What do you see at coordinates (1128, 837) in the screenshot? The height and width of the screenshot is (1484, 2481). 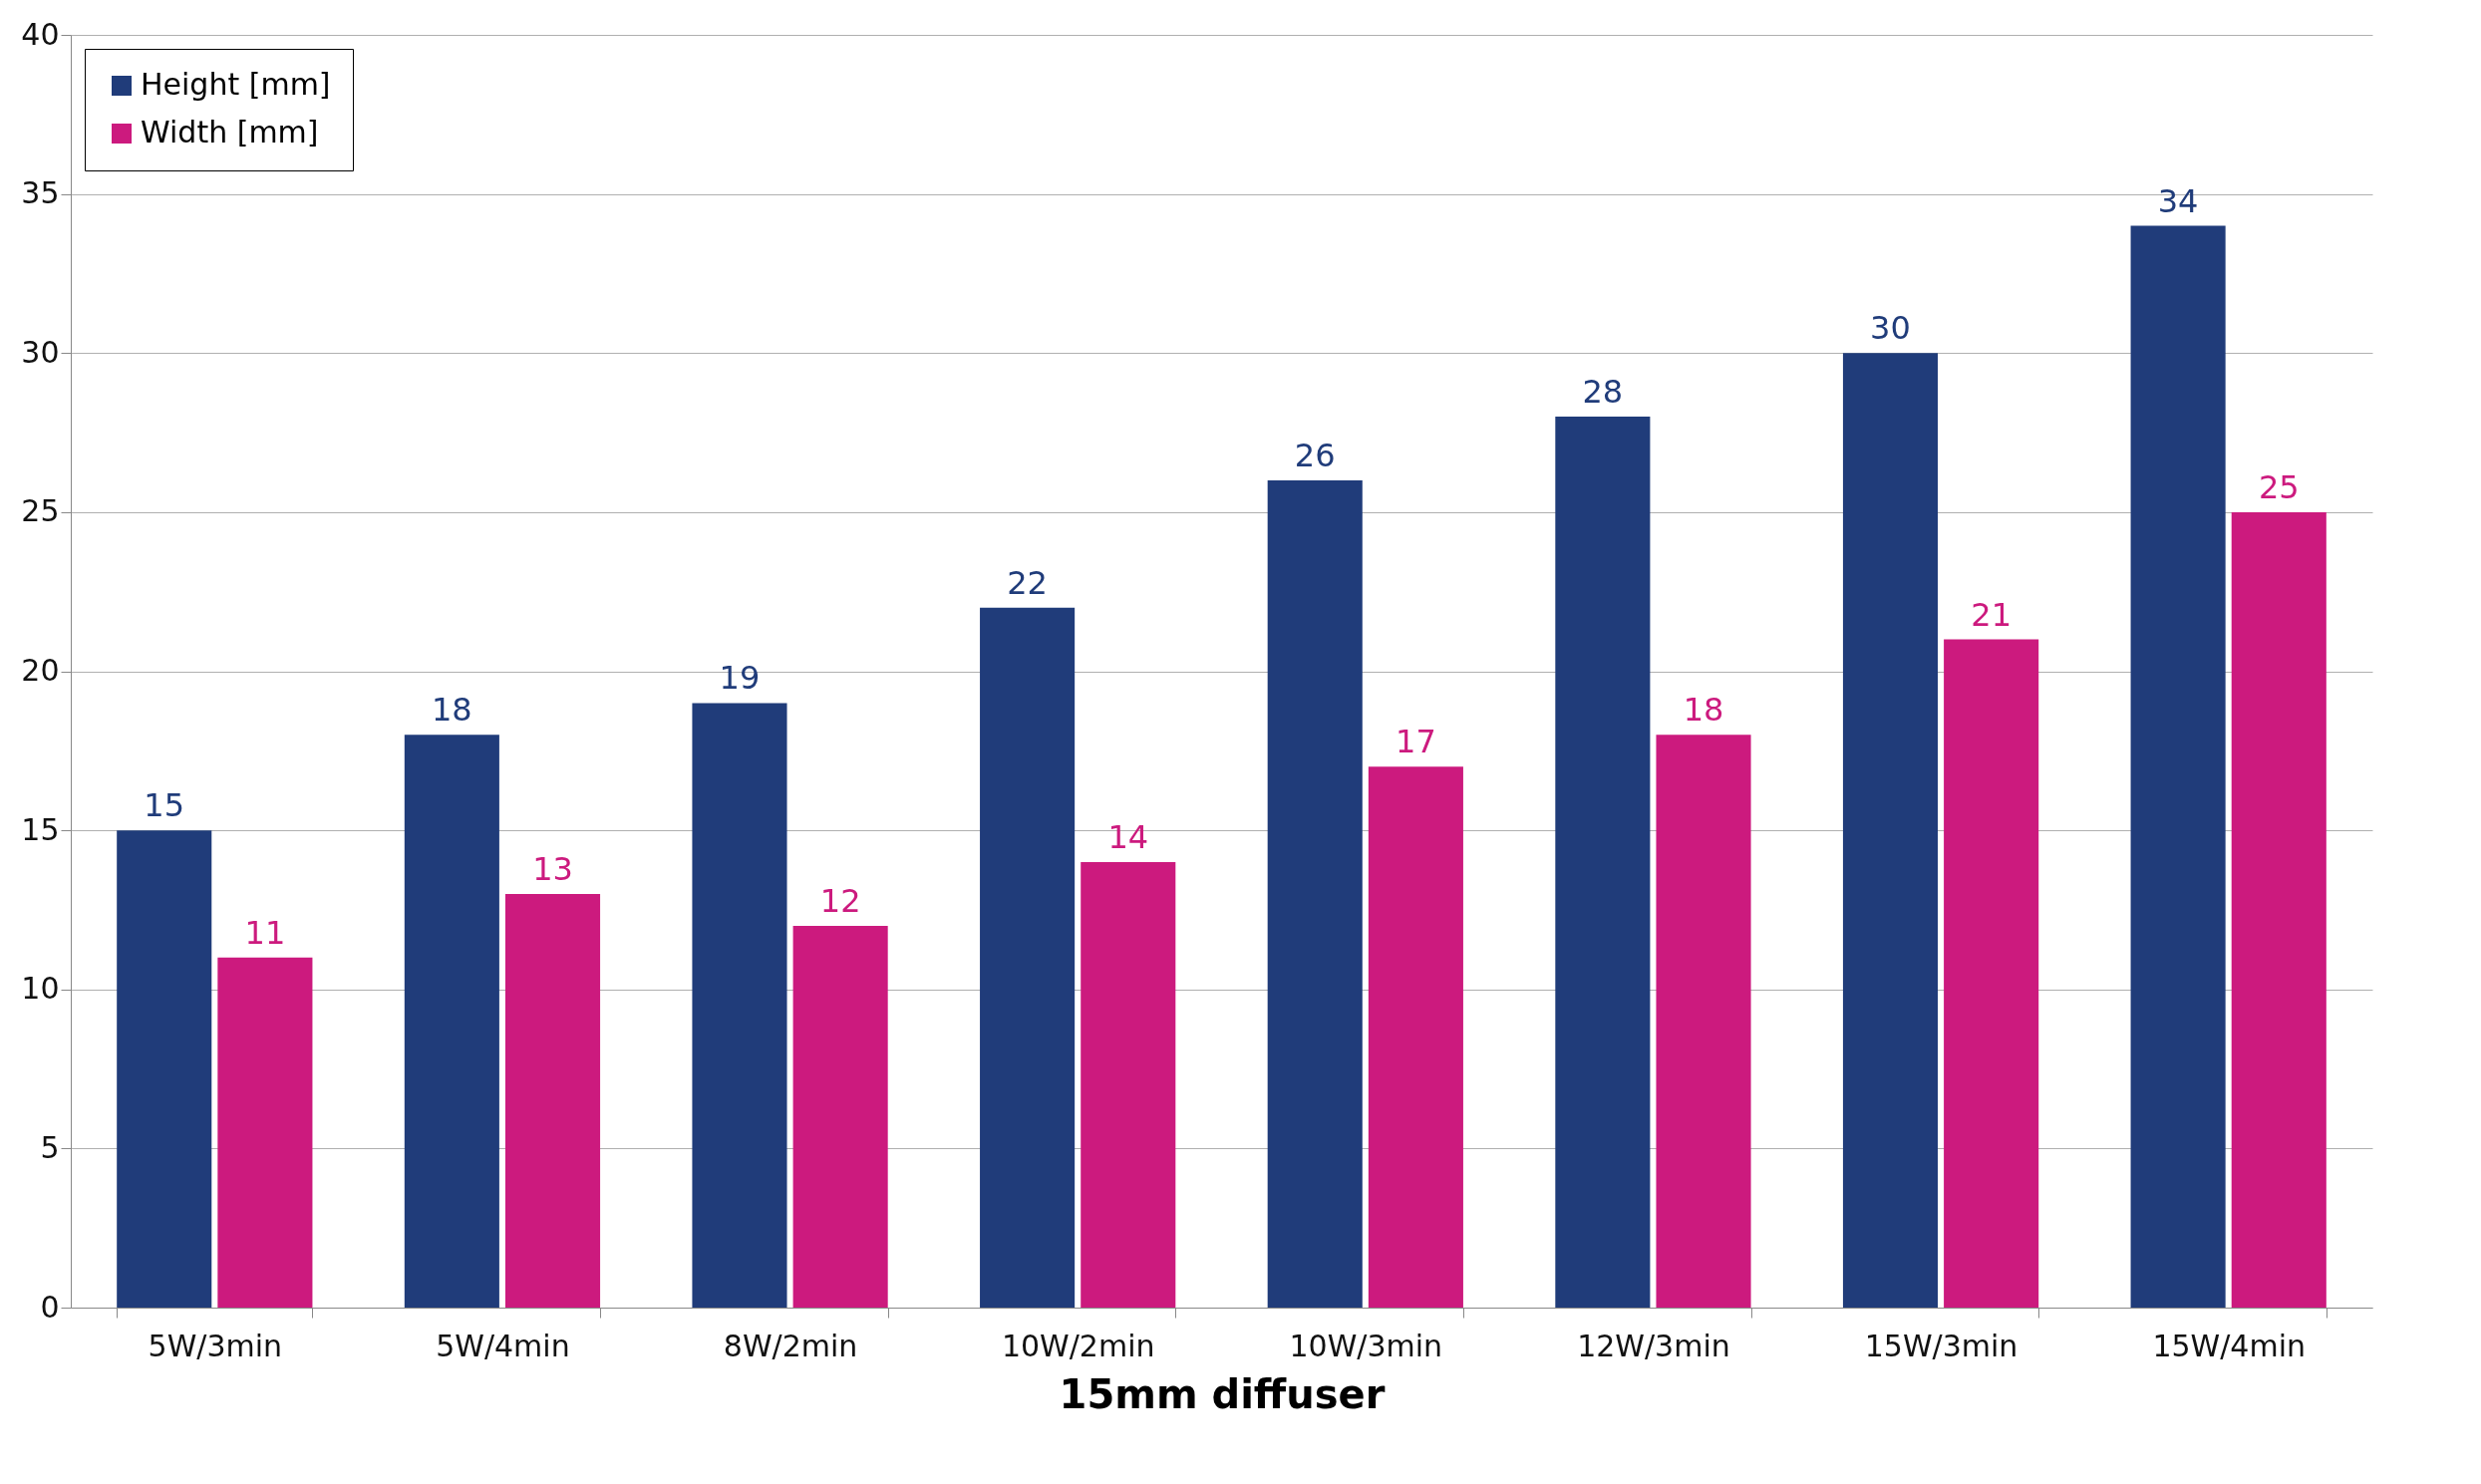 I see `data-label: 14` at bounding box center [1128, 837].